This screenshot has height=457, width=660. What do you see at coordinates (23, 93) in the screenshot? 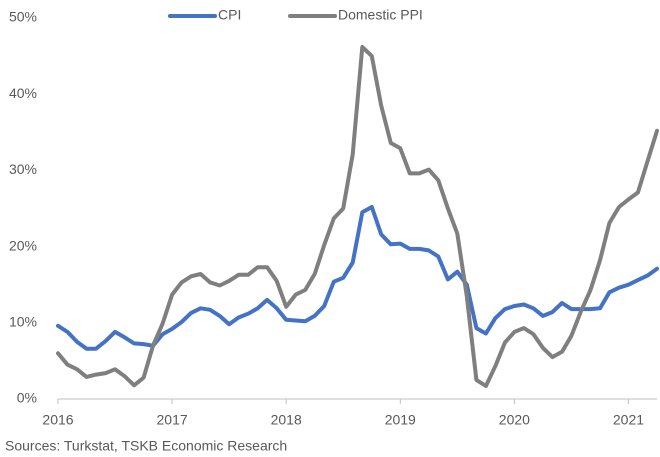
I see `y-tick-label: 40%` at bounding box center [23, 93].